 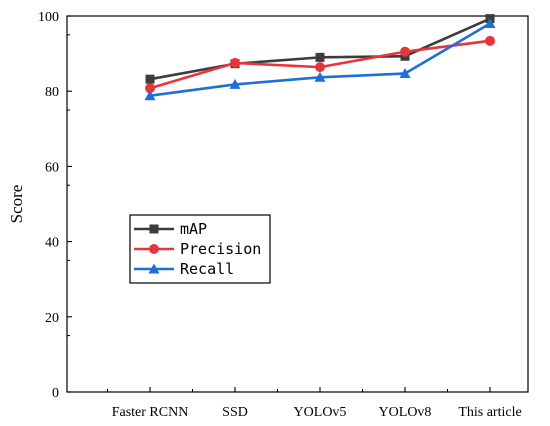 I want to click on x-tick-label: Faster RCNN, so click(x=150, y=412).